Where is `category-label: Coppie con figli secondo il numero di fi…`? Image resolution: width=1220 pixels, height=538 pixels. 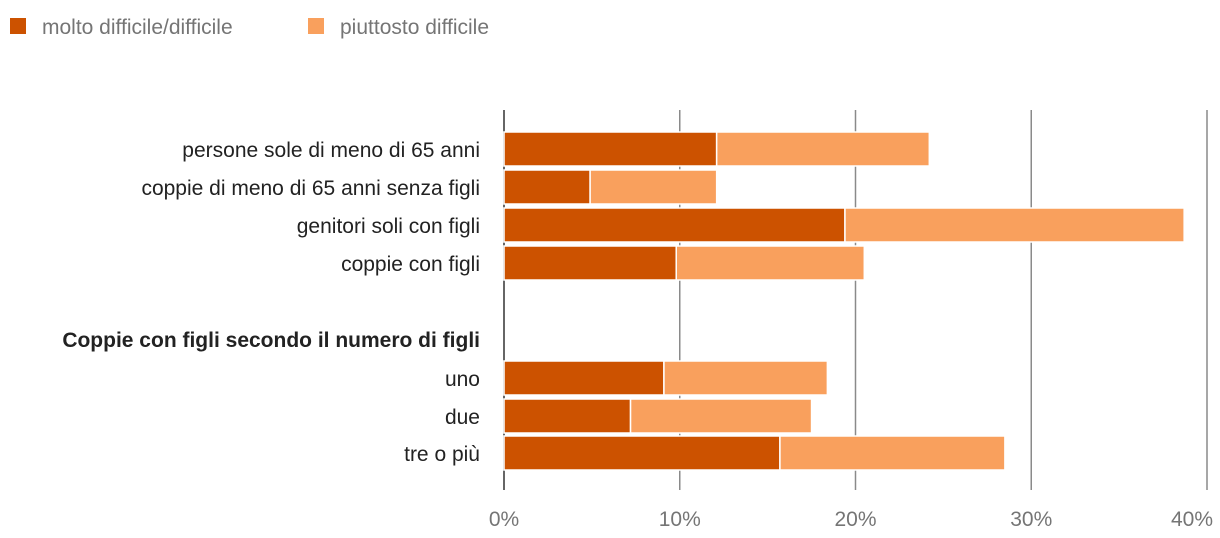
category-label: Coppie con figli secondo il numero di fi… is located at coordinates (271, 340).